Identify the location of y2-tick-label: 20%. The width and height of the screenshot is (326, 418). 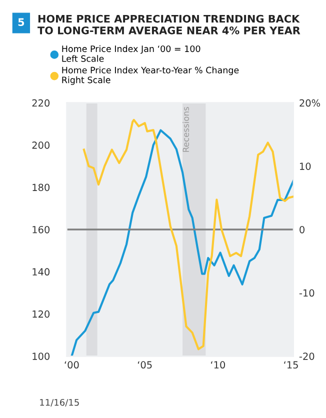
(310, 103).